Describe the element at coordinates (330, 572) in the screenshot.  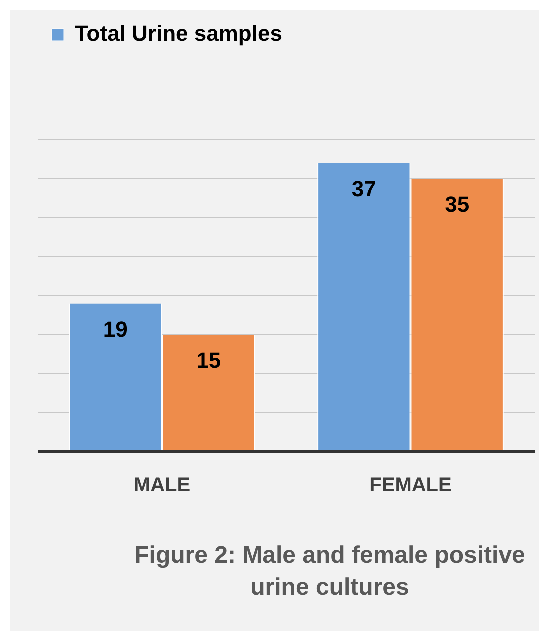
I see `text: Figure 2: Male and female positive urine cultures` at that location.